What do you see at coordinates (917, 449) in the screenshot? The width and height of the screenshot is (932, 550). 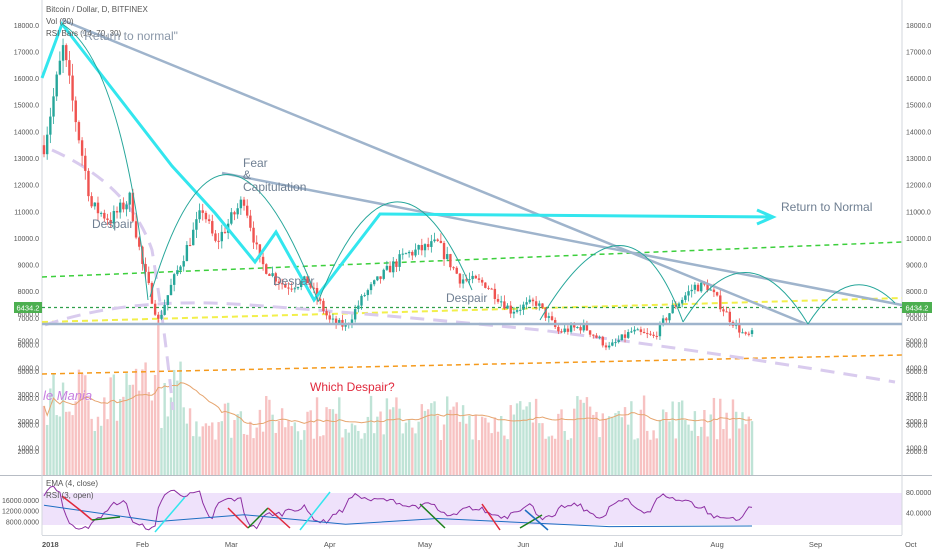 I see `volume-tick-right: 1000.0` at bounding box center [917, 449].